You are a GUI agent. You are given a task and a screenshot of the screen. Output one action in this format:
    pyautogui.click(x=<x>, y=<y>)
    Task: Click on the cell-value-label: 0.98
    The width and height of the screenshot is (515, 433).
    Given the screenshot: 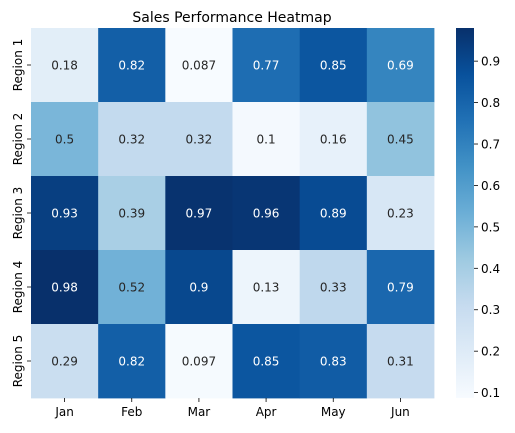 What is the action you would take?
    pyautogui.click(x=64, y=288)
    